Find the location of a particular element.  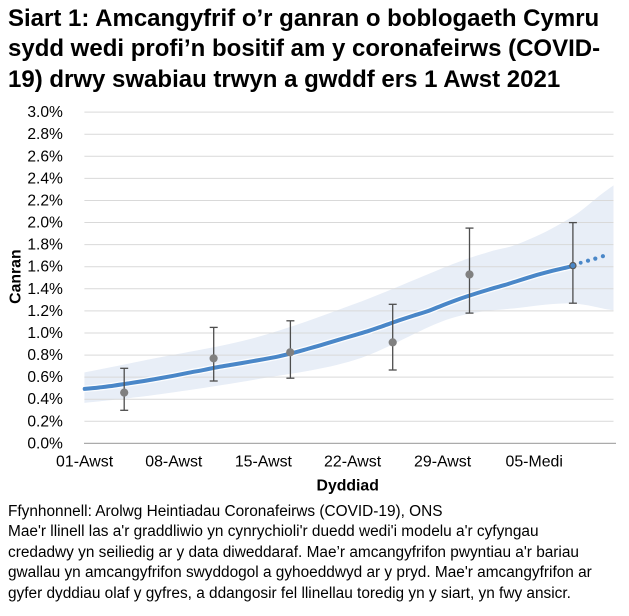

svg-text: 0.0% is located at coordinates (45, 443).